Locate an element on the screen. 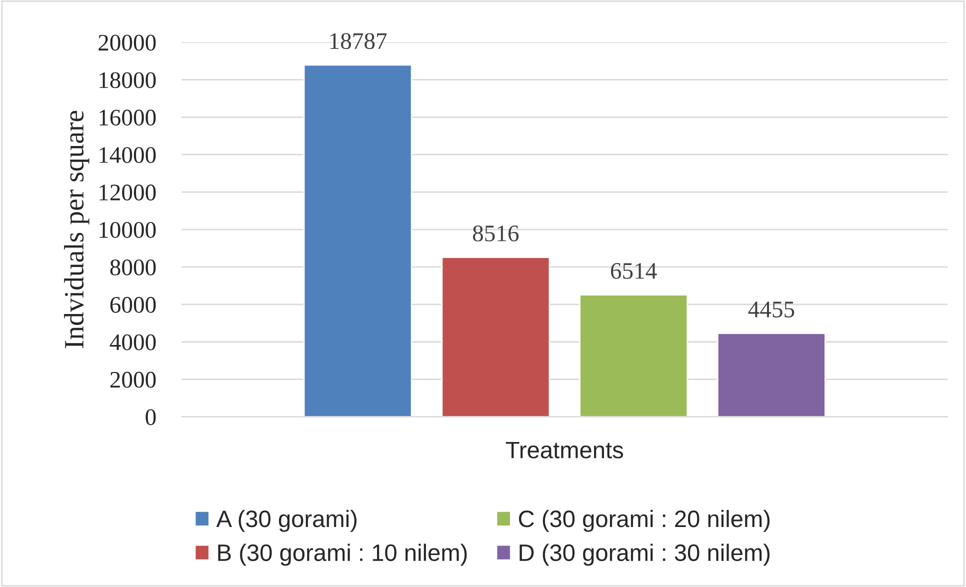  data-label: 18787 is located at coordinates (358, 41).